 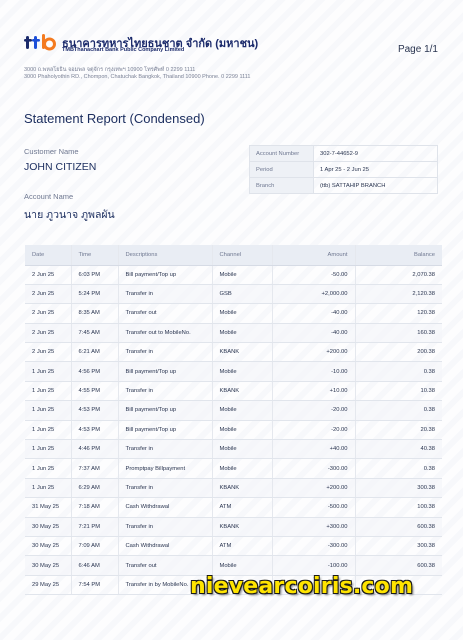 What do you see at coordinates (94, 371) in the screenshot?
I see `time-cell: 4:56 PM` at bounding box center [94, 371].